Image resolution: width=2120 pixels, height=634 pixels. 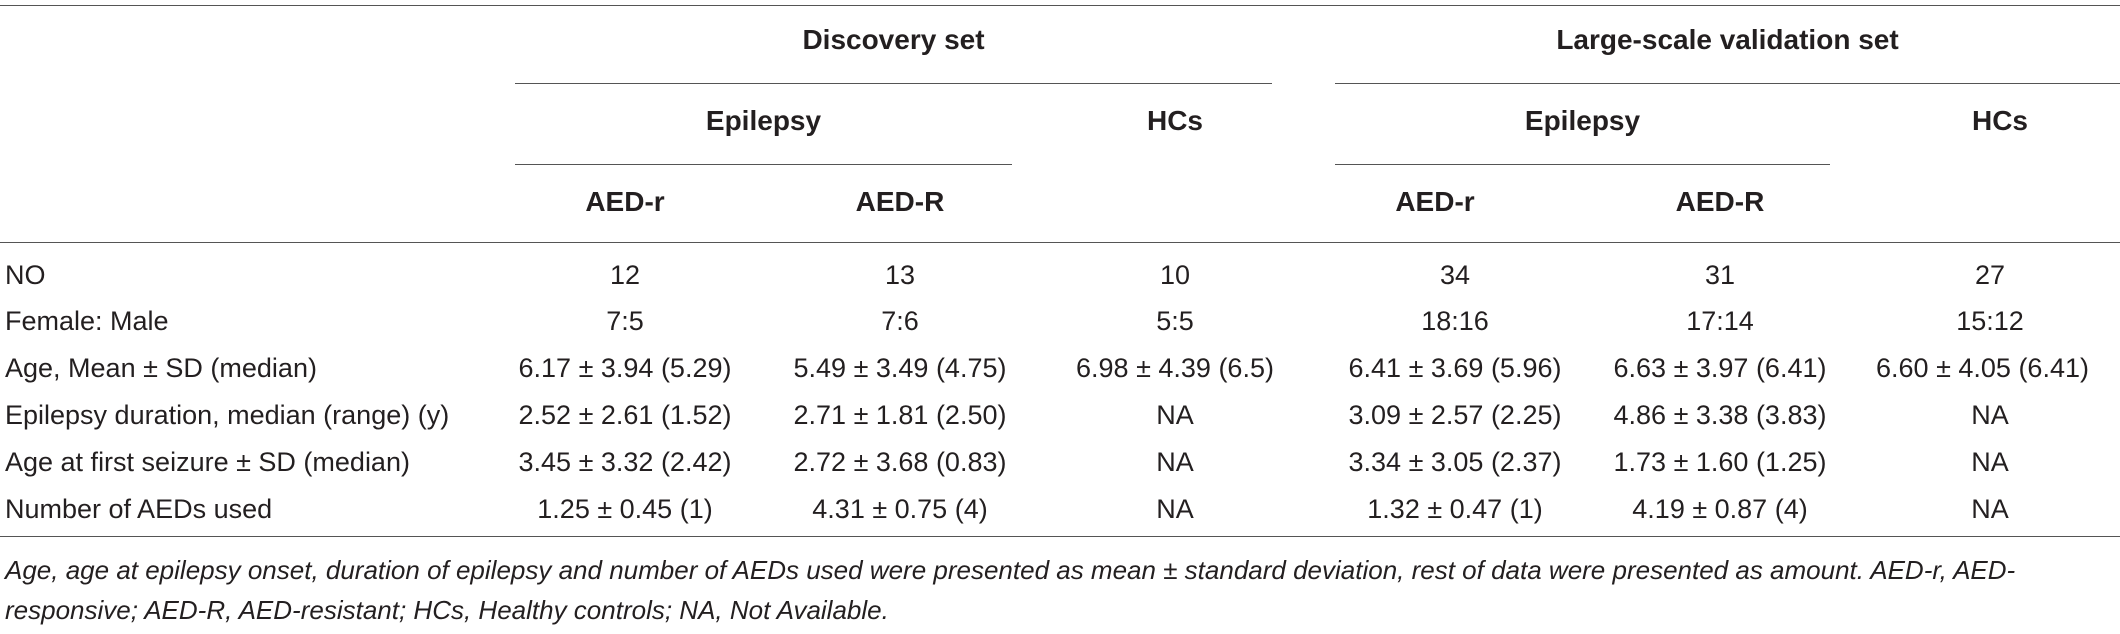 What do you see at coordinates (1174, 120) in the screenshot?
I see `discovery-hcs-header: HCs` at bounding box center [1174, 120].